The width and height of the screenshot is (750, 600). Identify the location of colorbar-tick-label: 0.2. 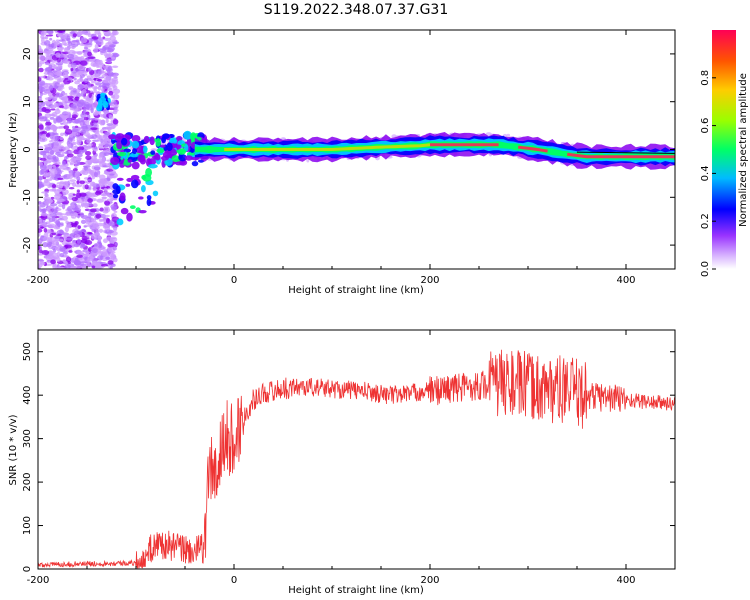
(705, 221).